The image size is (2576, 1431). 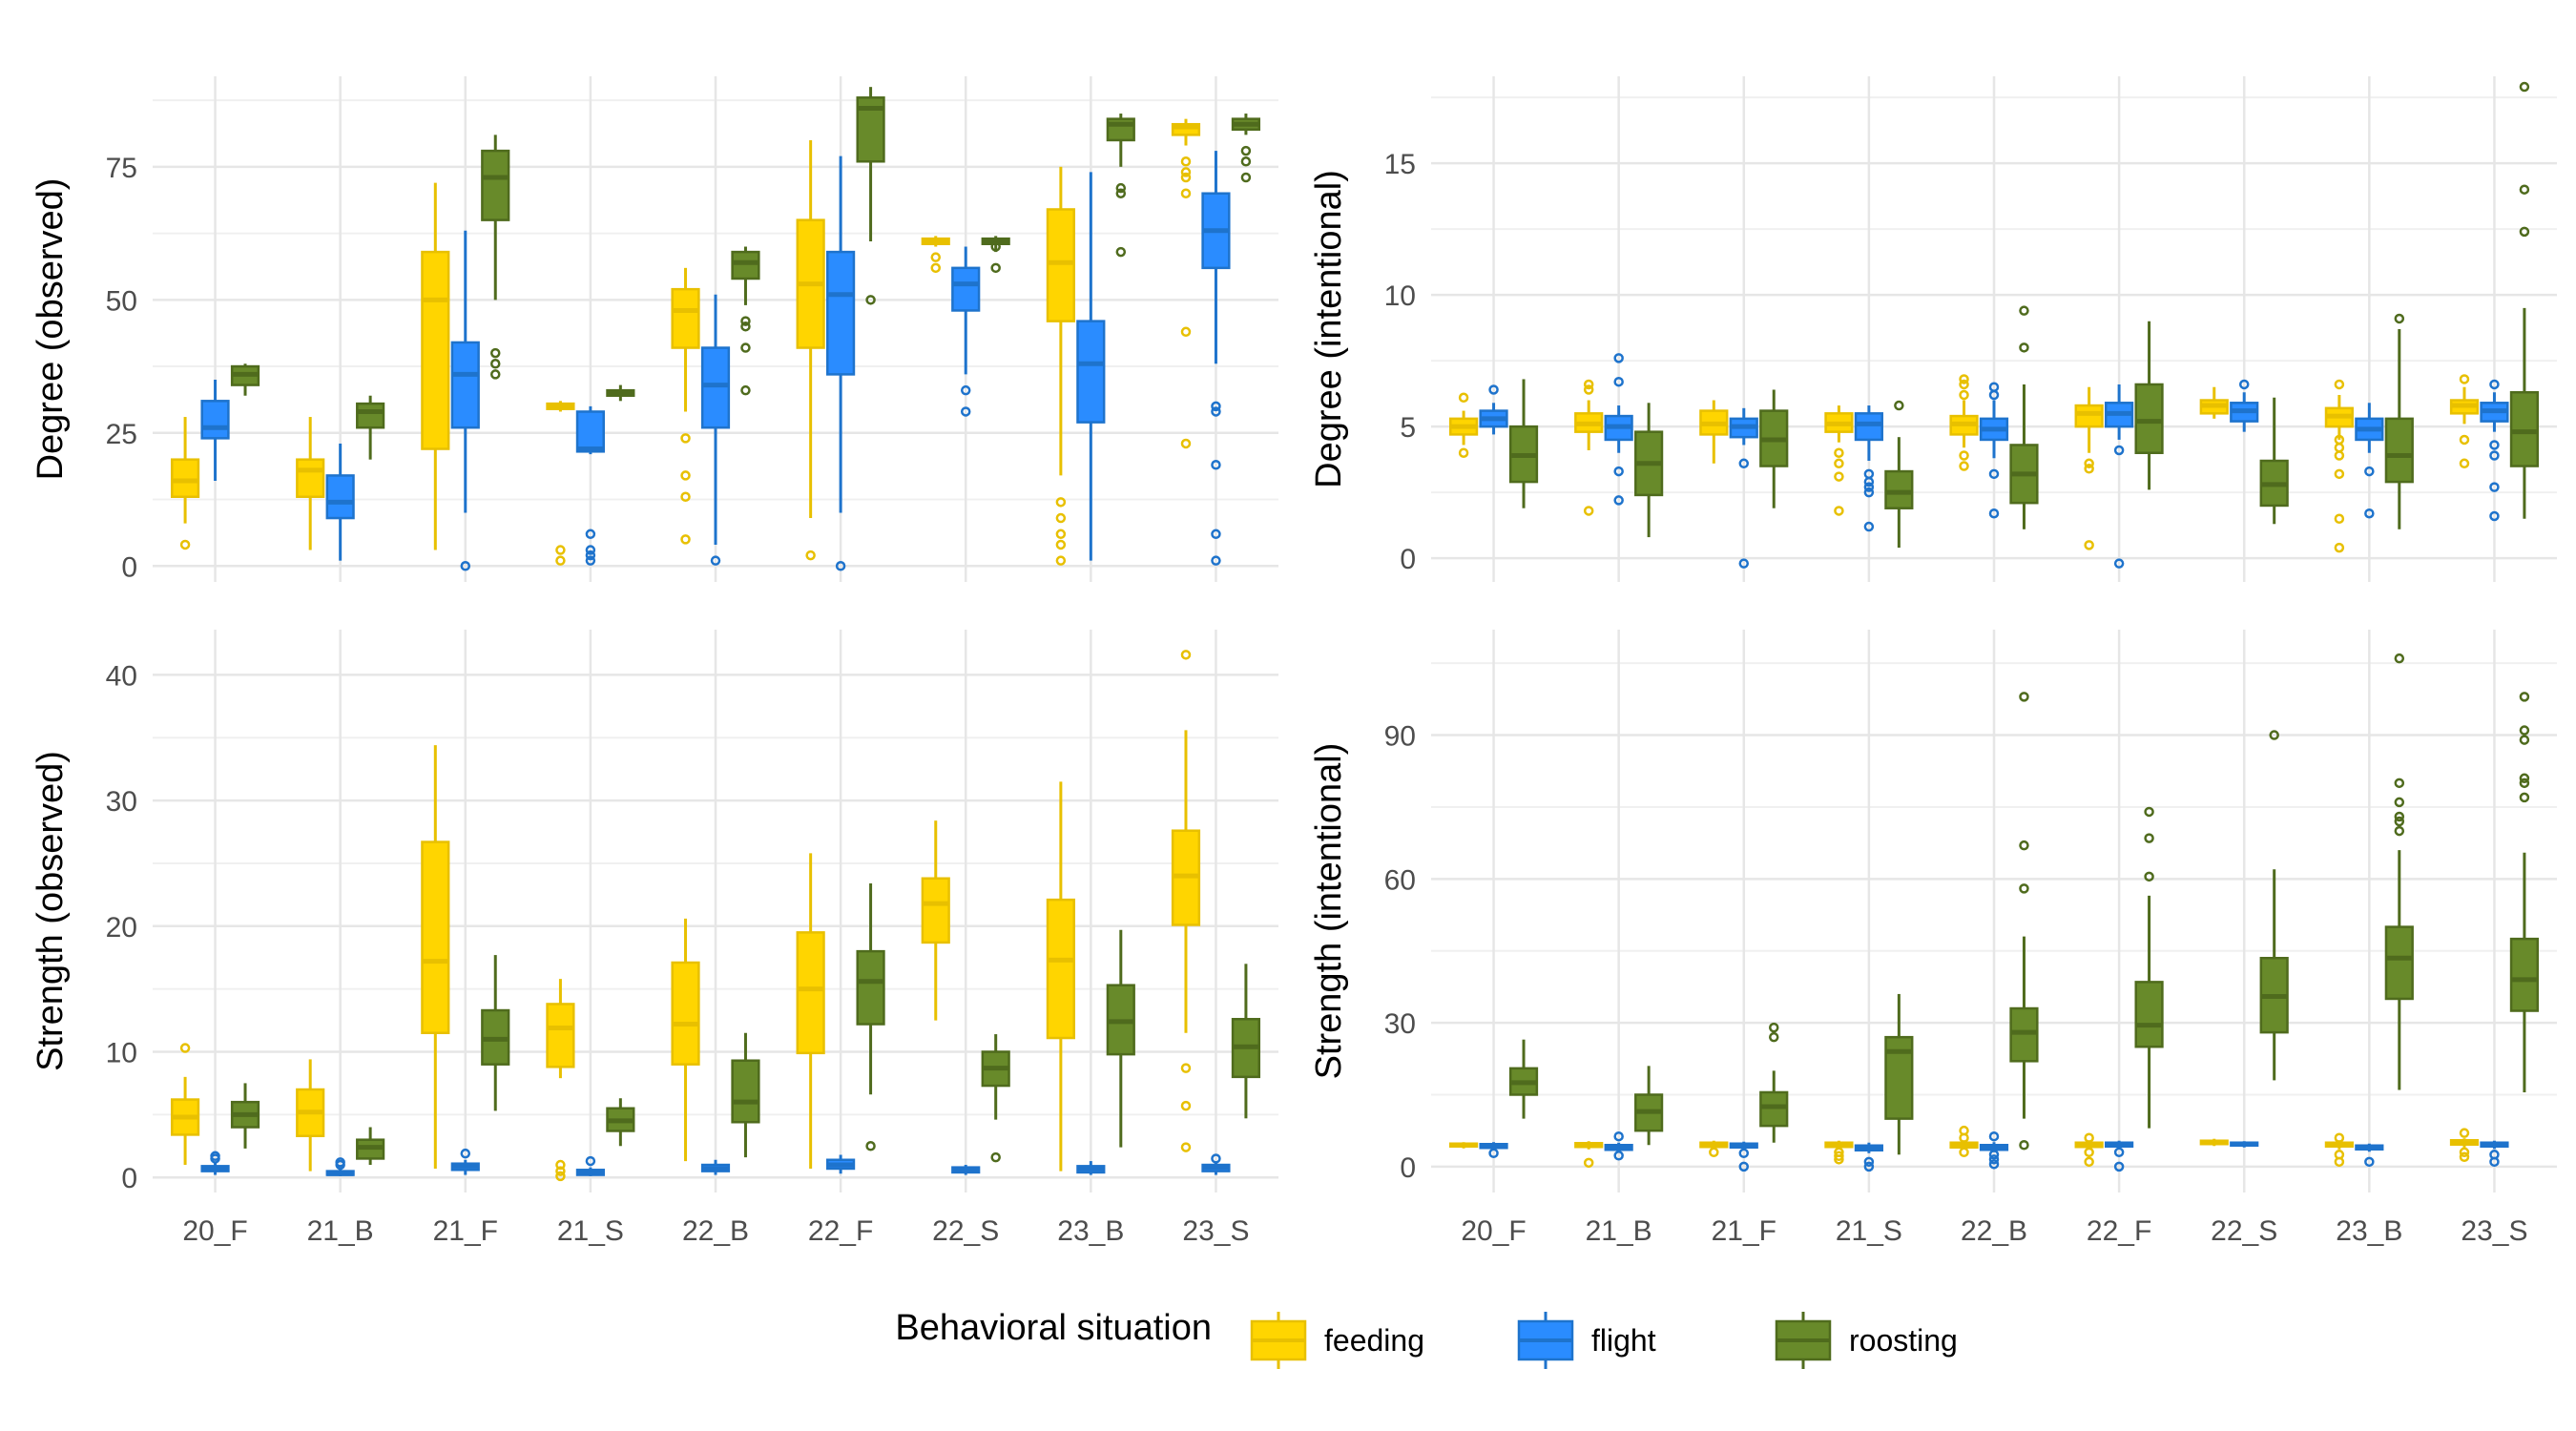 What do you see at coordinates (1091, 1168) in the screenshot?
I see `box-flight-23_B` at bounding box center [1091, 1168].